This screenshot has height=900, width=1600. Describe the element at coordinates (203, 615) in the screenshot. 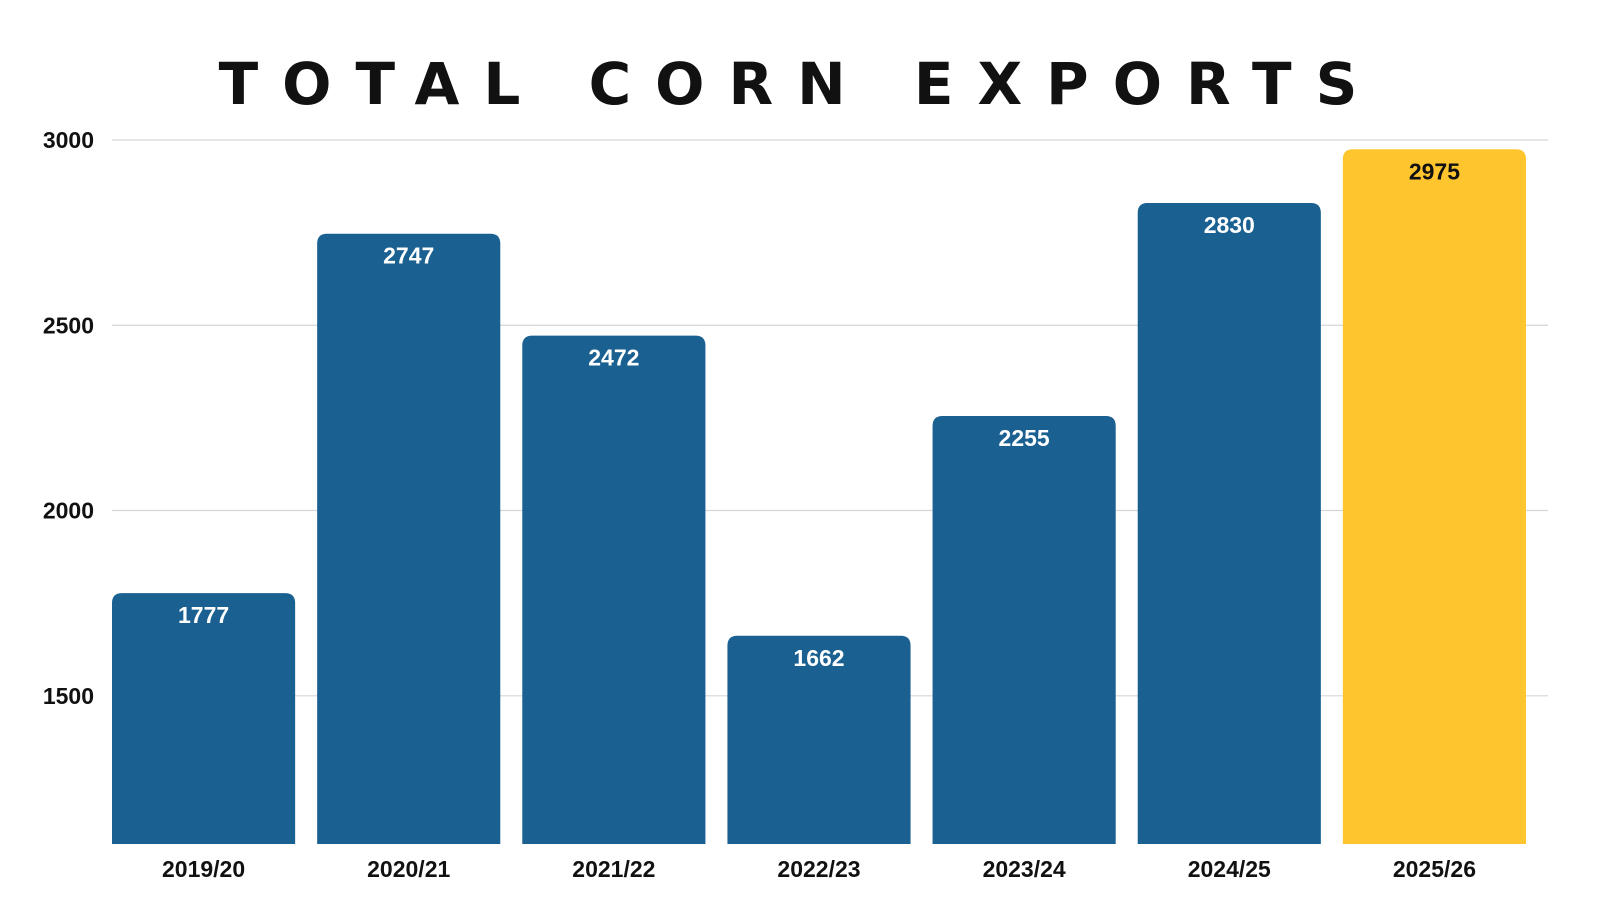

I see `value-label: 1777` at that location.